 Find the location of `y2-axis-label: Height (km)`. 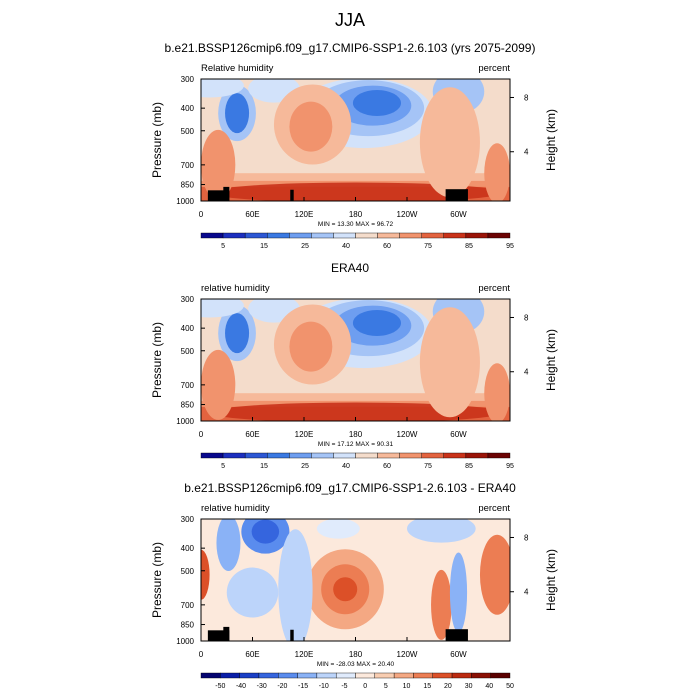

y2-axis-label: Height (km) is located at coordinates (551, 140).